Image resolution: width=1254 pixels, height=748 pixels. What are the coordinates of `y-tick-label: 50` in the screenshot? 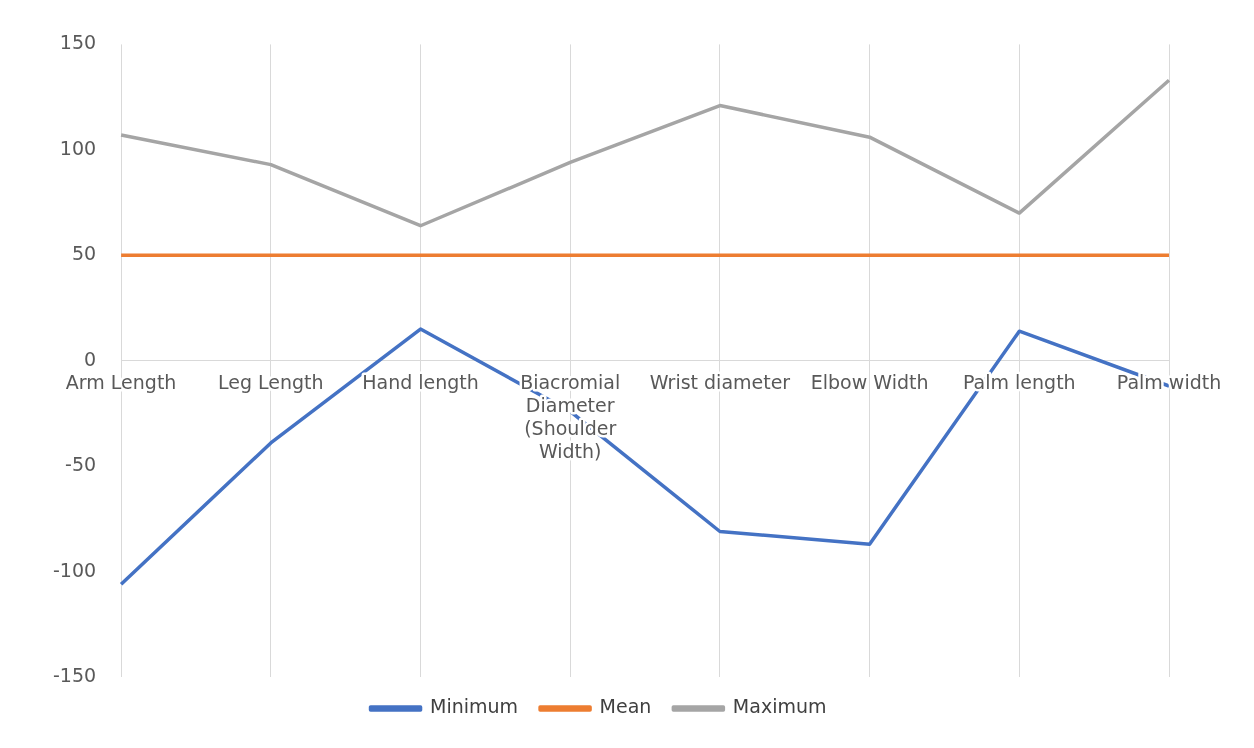 It's located at (84, 253).